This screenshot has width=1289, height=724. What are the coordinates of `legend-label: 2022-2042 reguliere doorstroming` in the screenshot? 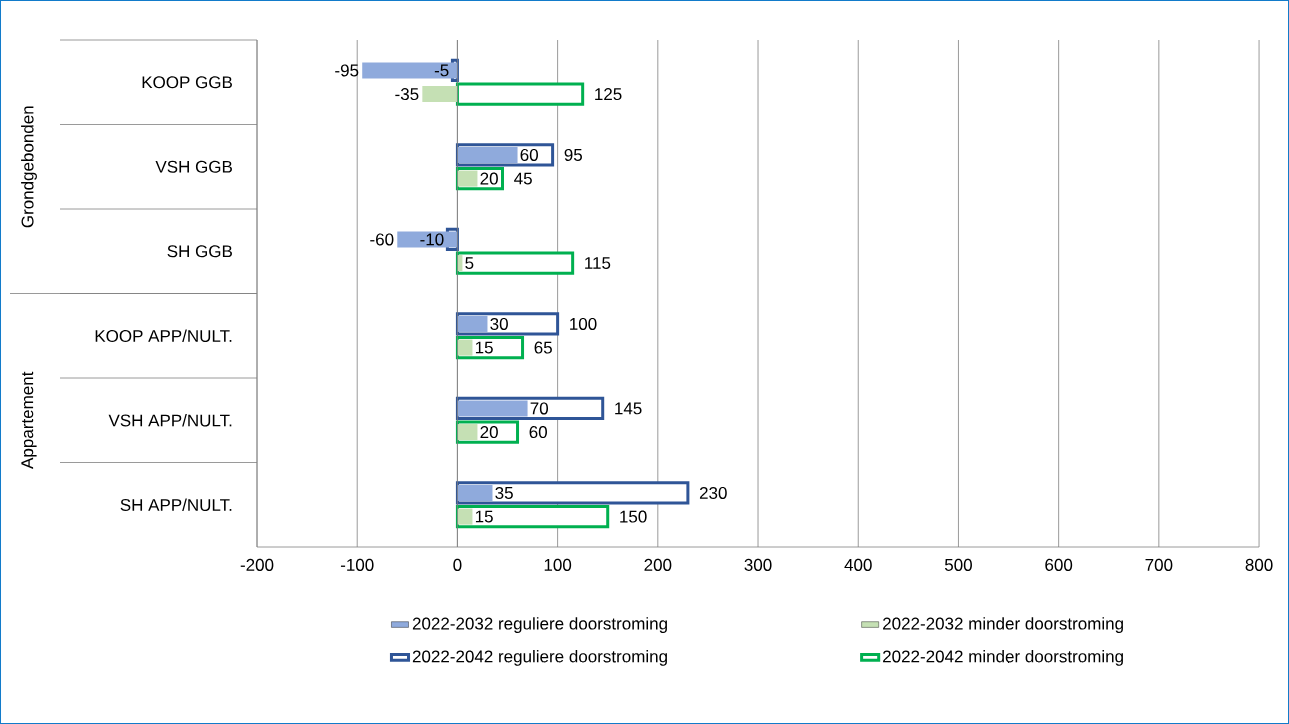 It's located at (539, 657).